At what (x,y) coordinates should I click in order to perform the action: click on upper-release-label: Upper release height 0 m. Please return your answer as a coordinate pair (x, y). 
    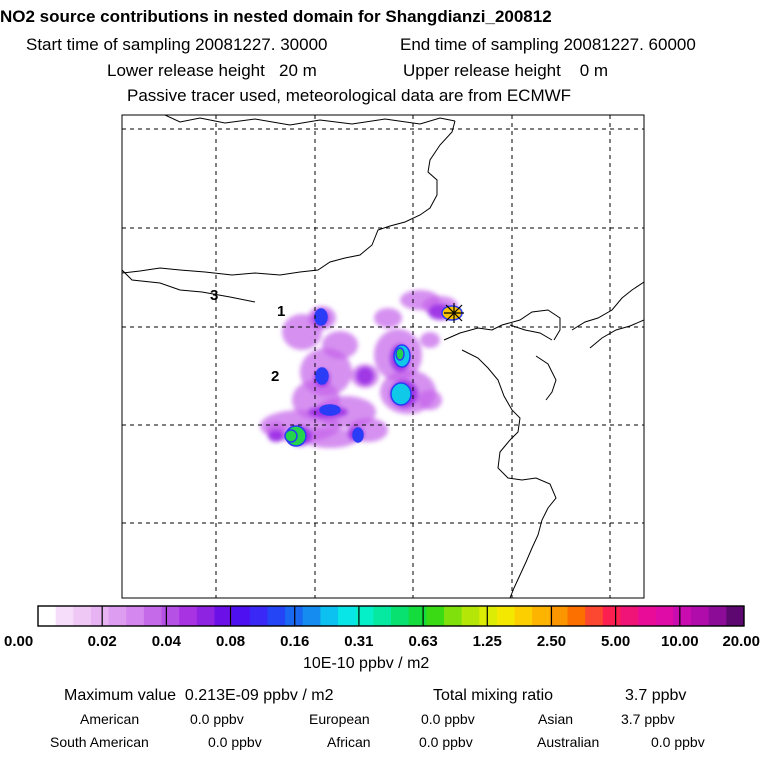
    Looking at the image, I should click on (506, 70).